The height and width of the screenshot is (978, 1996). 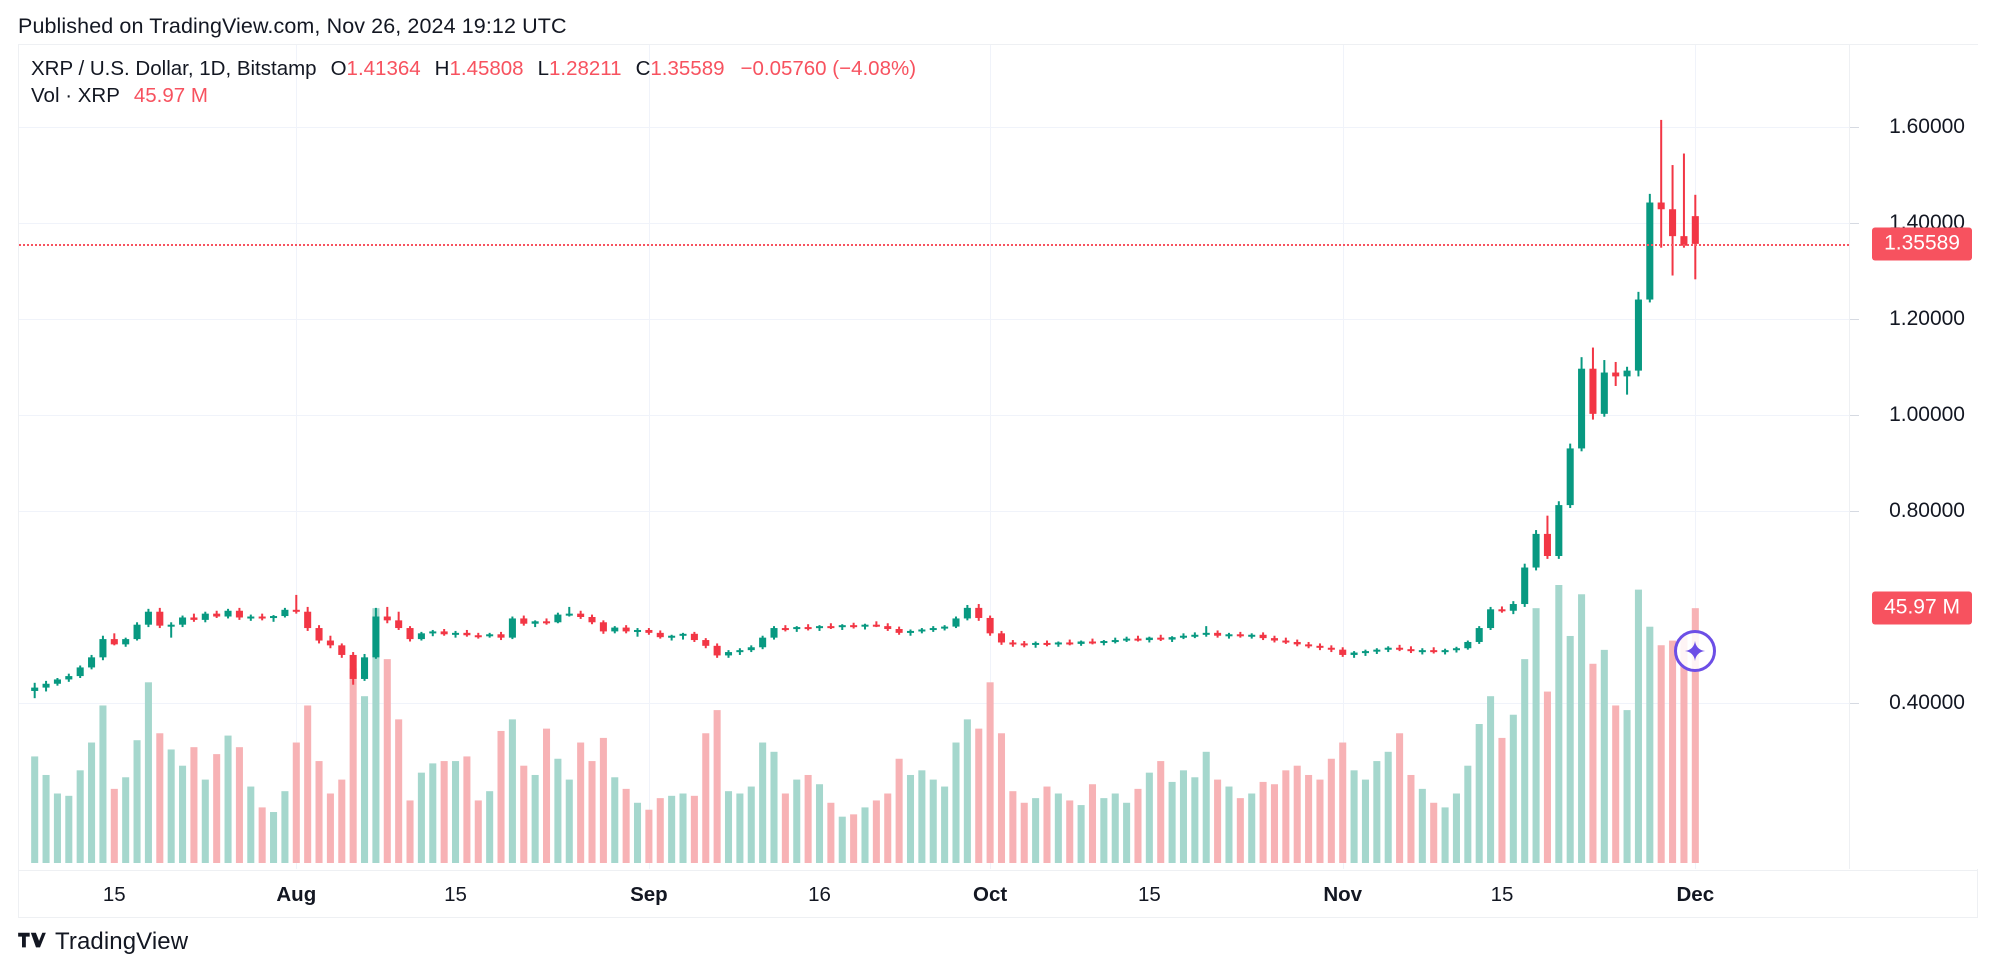 What do you see at coordinates (1922, 608) in the screenshot?
I see `last-volume-badge: 45.97 M` at bounding box center [1922, 608].